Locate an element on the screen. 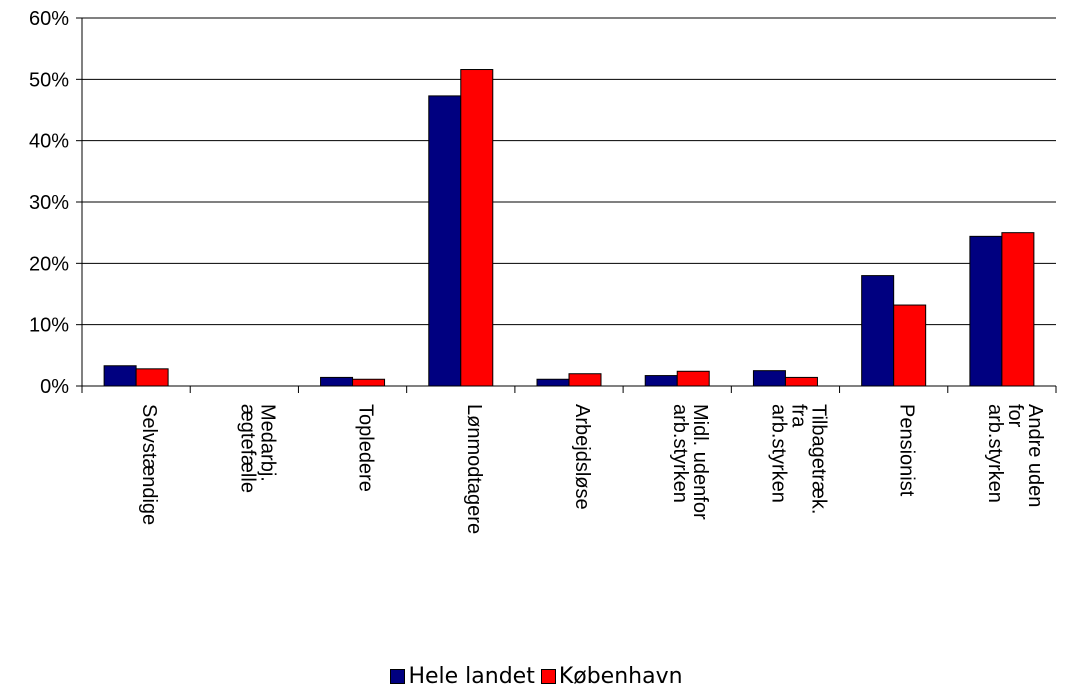 The image size is (1073, 695). y-tick-label: 10% is located at coordinates (49, 326).